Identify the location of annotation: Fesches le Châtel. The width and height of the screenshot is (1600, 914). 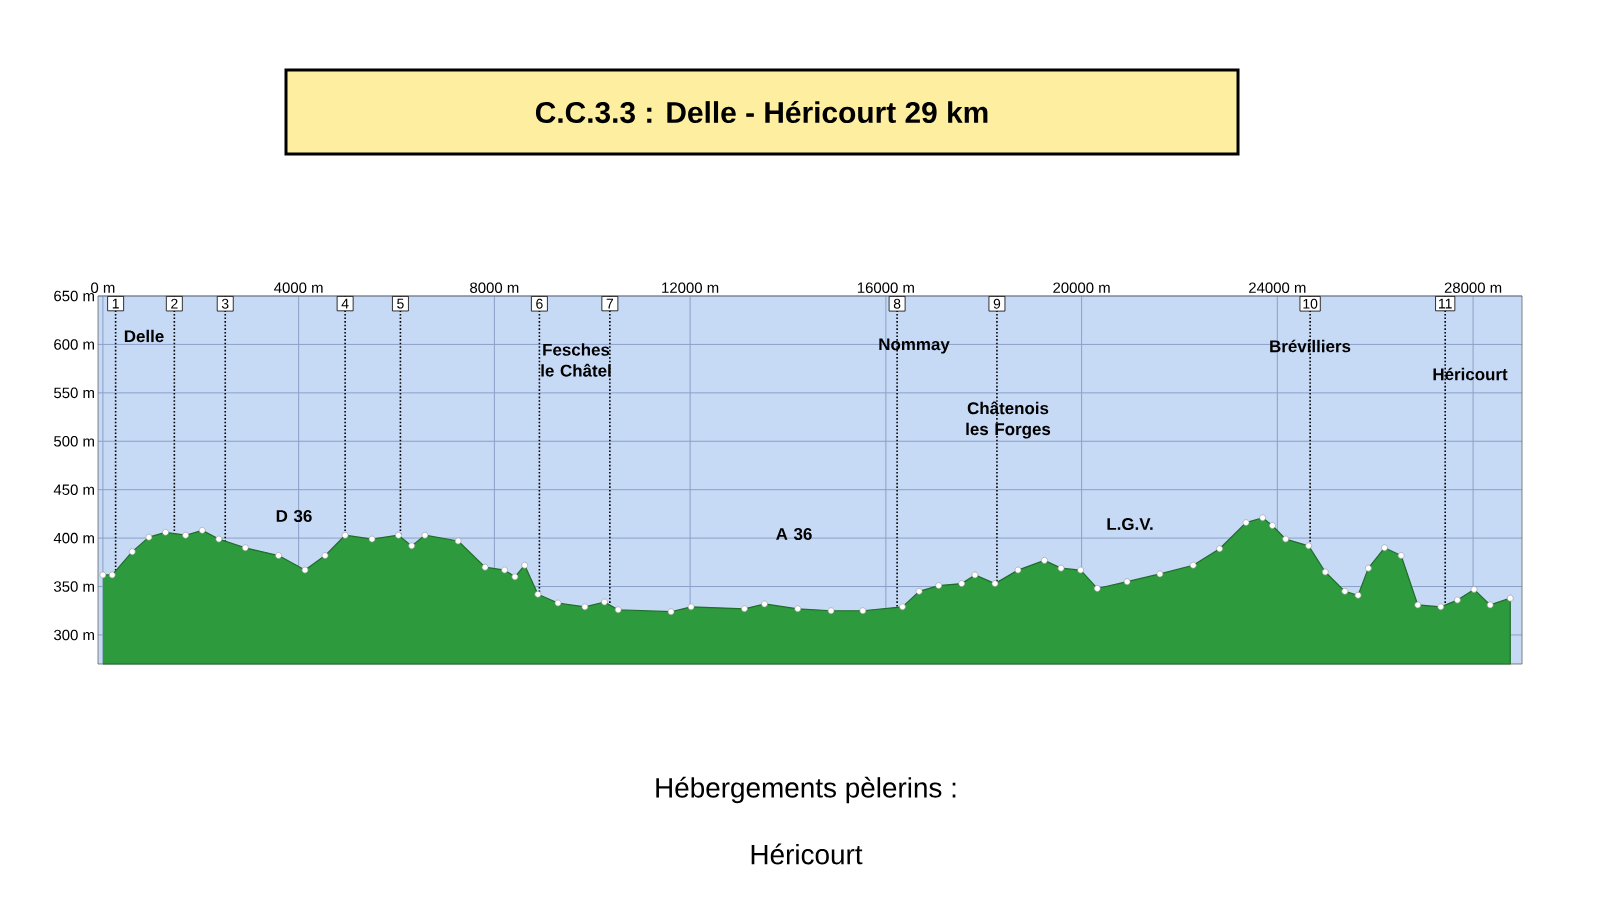
(576, 360).